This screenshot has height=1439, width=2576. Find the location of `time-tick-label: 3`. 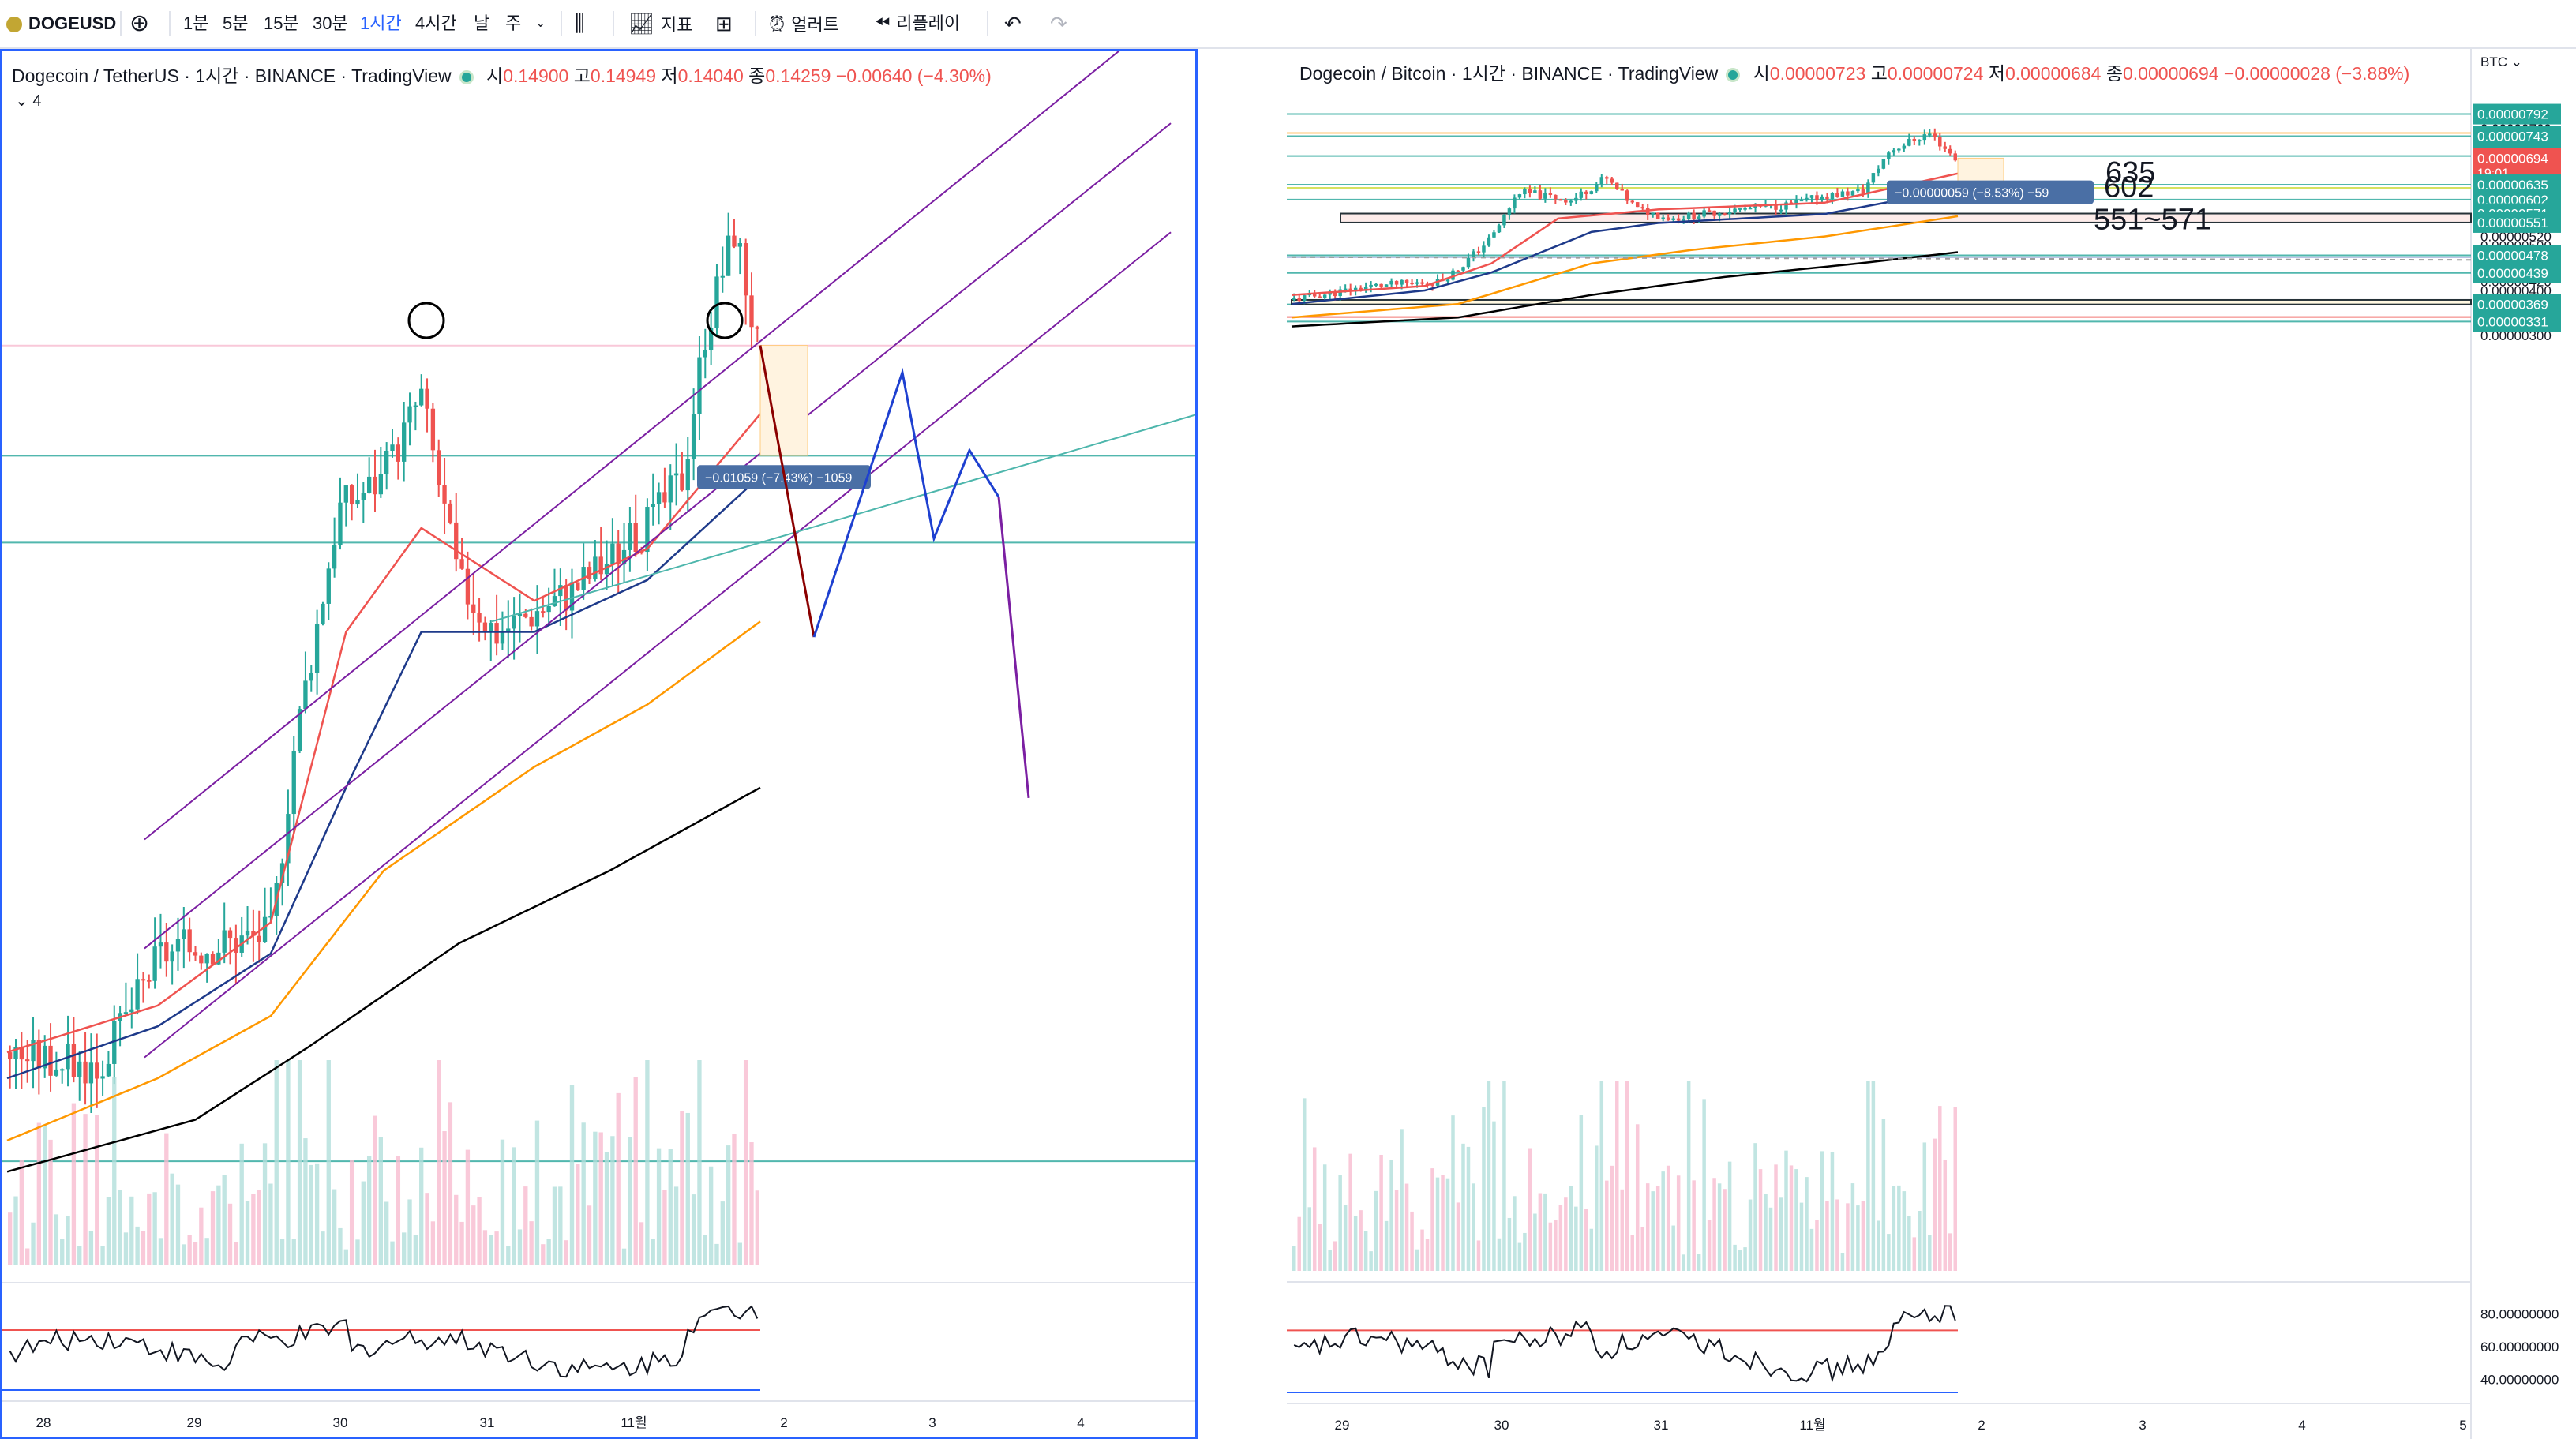

time-tick-label: 3 is located at coordinates (2142, 1425).